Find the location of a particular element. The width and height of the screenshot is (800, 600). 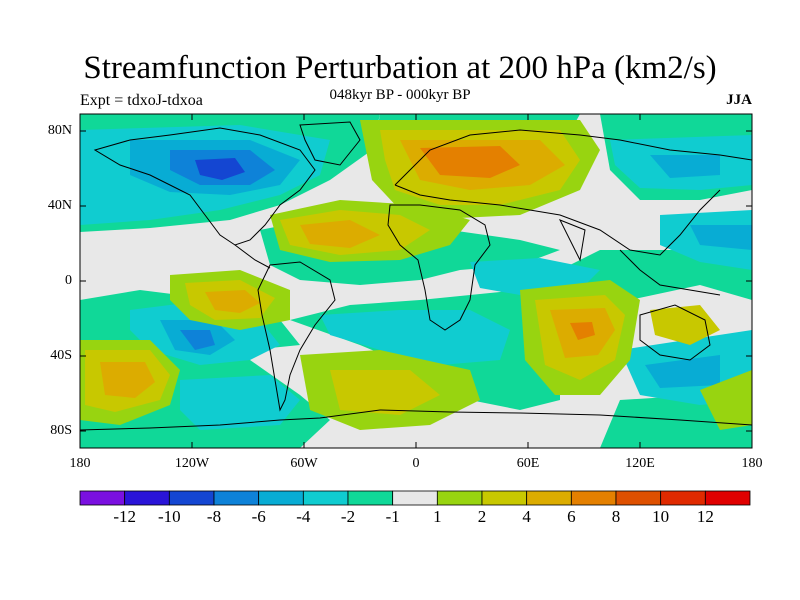

lon-tick-60e: 60E is located at coordinates (528, 463).